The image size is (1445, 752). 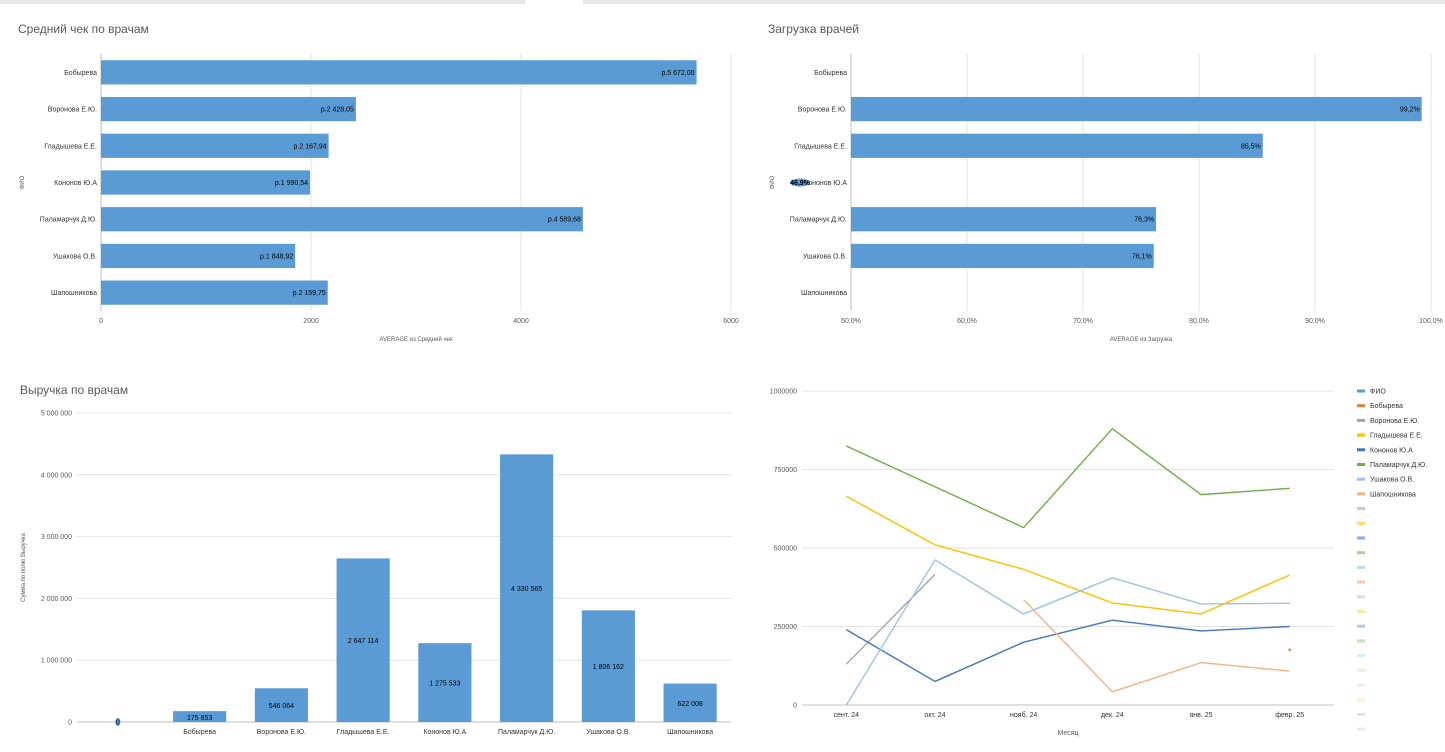 What do you see at coordinates (851, 321) in the screenshot?
I see `load-x-tick-label: 50,0%` at bounding box center [851, 321].